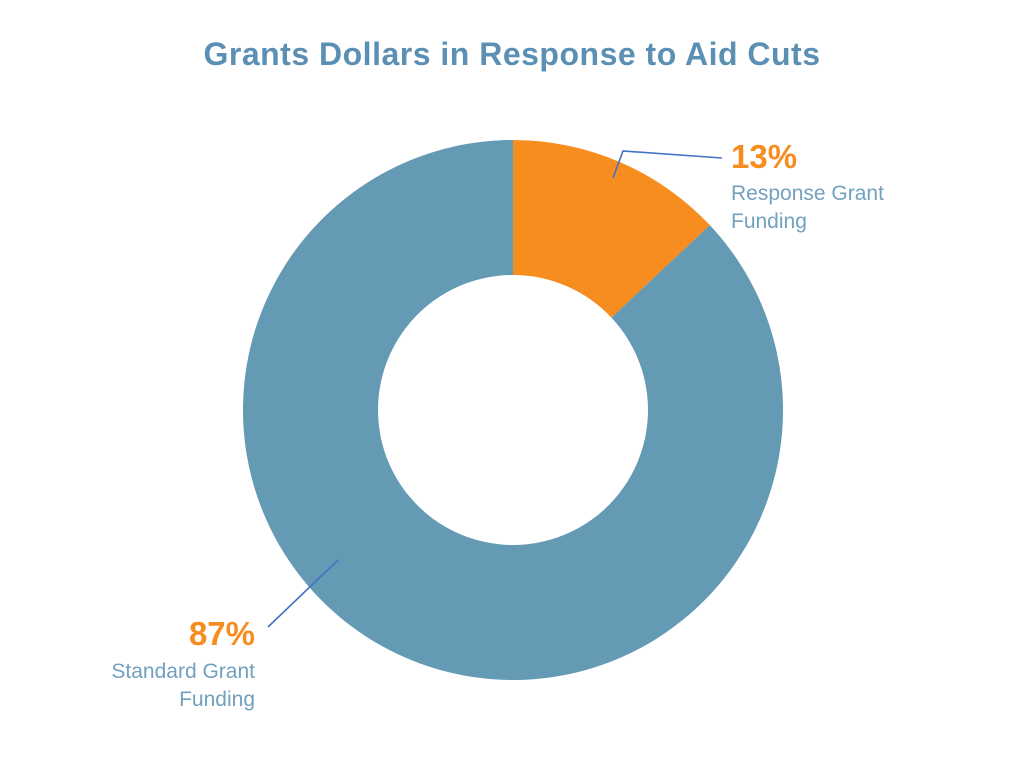 This screenshot has height=768, width=1024. I want to click on standard-grant-label-line1: Standard Grant, so click(183, 671).